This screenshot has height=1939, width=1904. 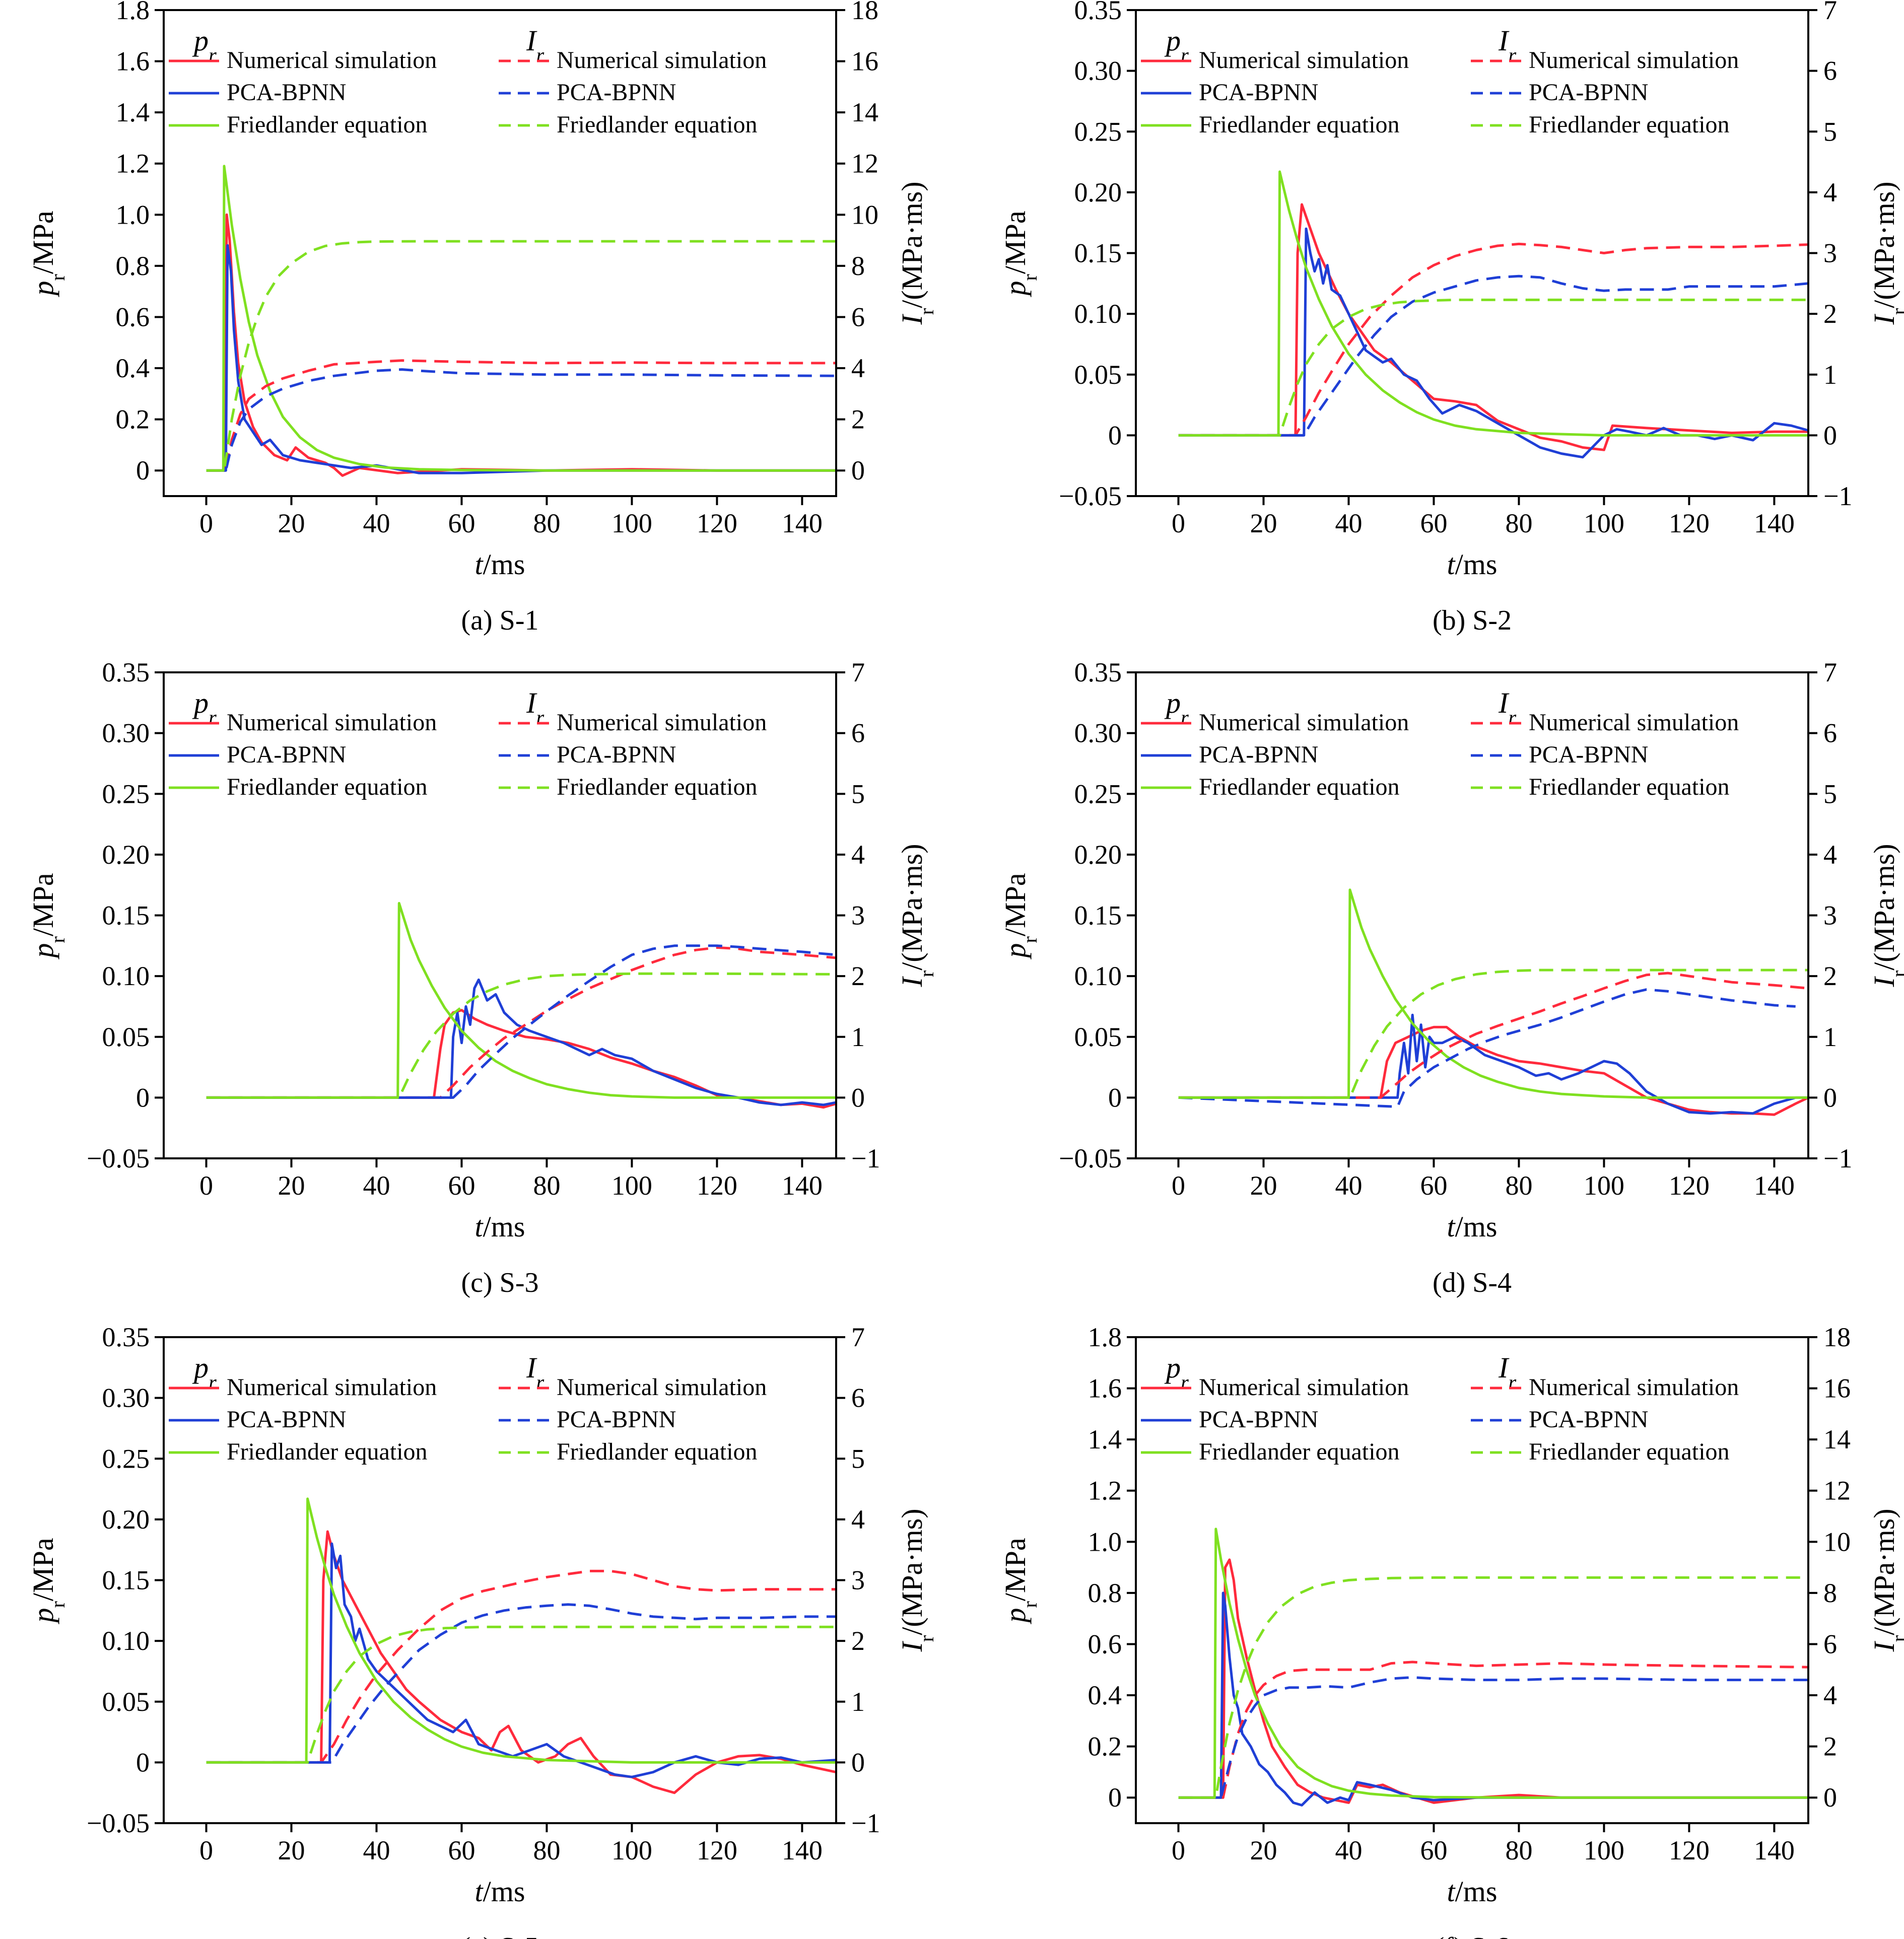 What do you see at coordinates (133, 164) in the screenshot?
I see `y-tick-label: 1.2` at bounding box center [133, 164].